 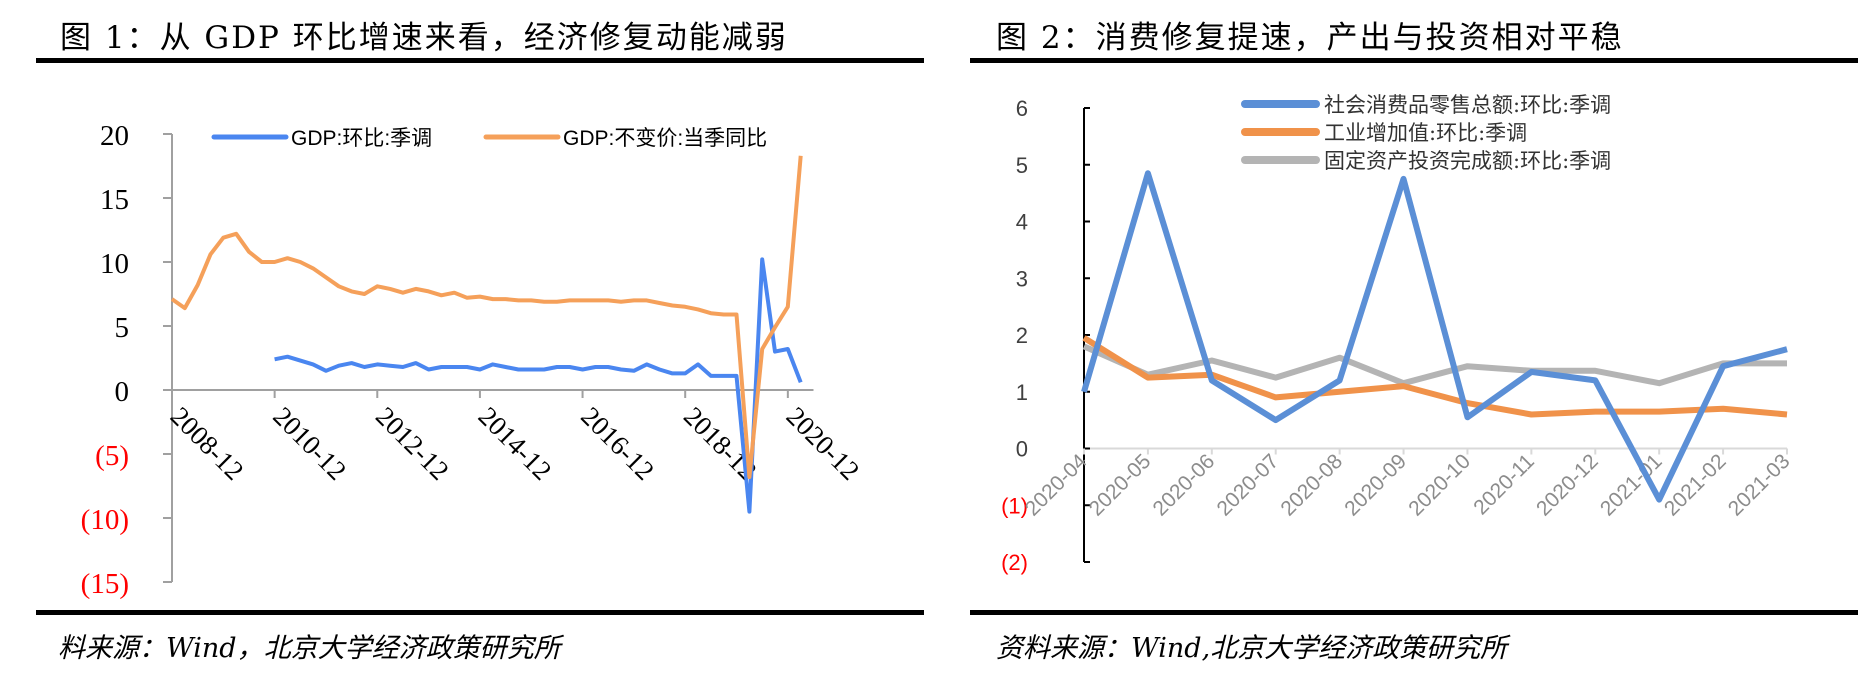 I want to click on x-tick-label: 2014-12, so click(x=515, y=443).